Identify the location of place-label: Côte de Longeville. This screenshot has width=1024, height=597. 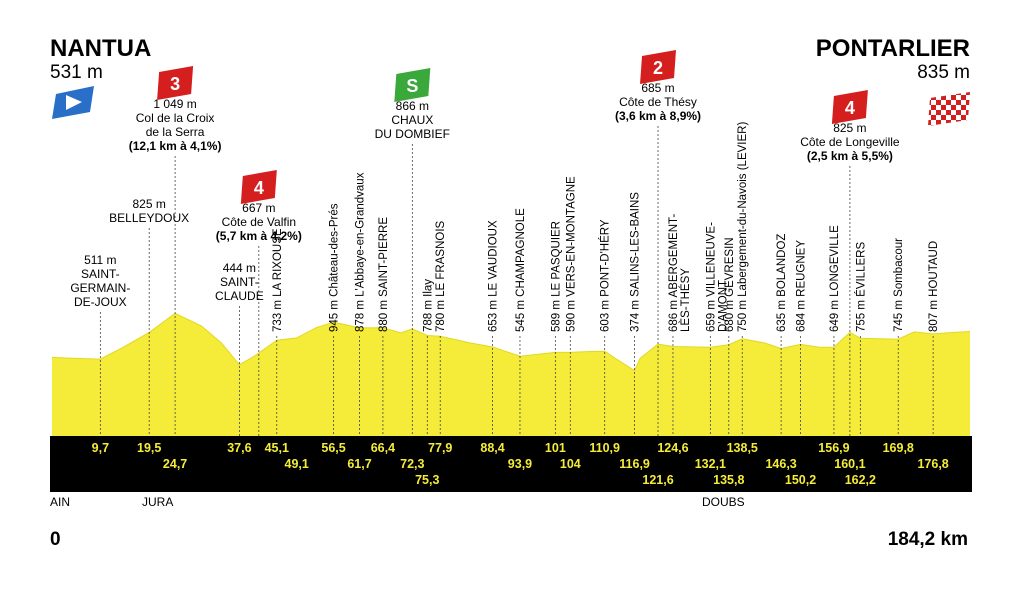
(850, 142).